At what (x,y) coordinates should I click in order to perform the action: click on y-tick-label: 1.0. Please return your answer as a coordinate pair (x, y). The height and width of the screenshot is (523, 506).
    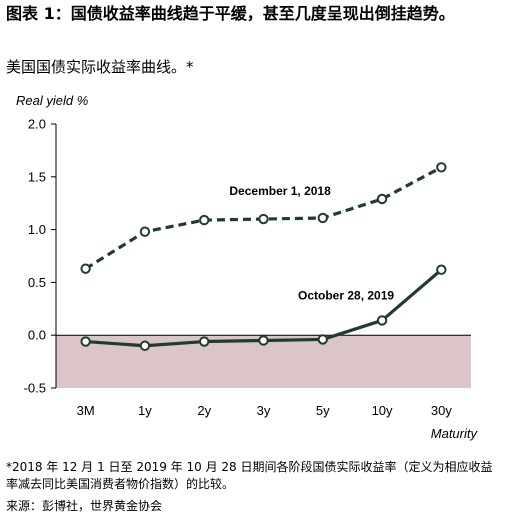
    Looking at the image, I should click on (37, 229).